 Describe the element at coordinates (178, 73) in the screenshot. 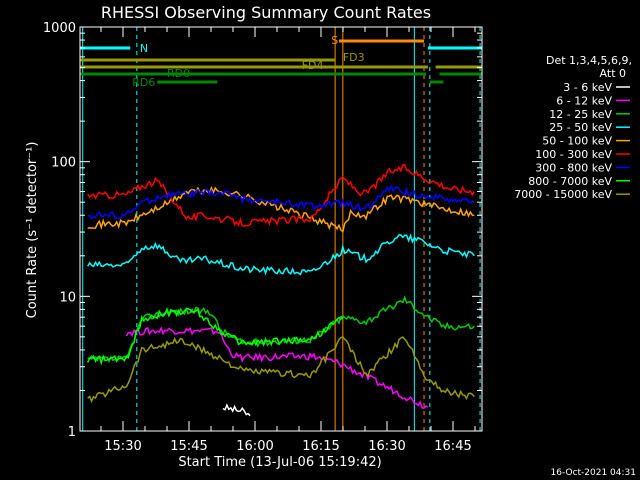

I see `flag-label-rd0: RD0` at that location.